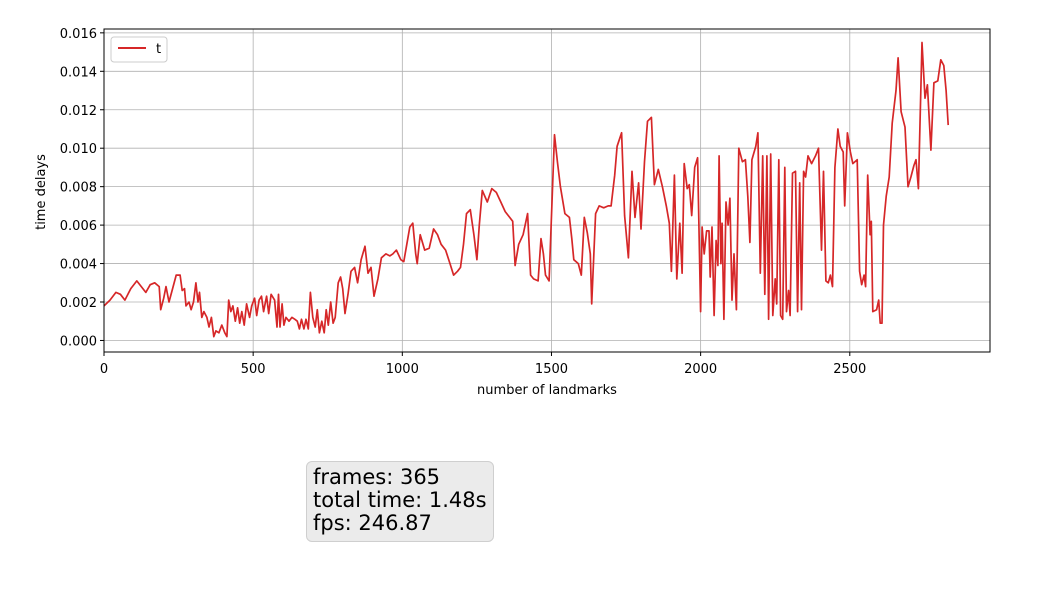 This screenshot has width=1042, height=589. What do you see at coordinates (104, 369) in the screenshot?
I see `x-tick-label: 0` at bounding box center [104, 369].